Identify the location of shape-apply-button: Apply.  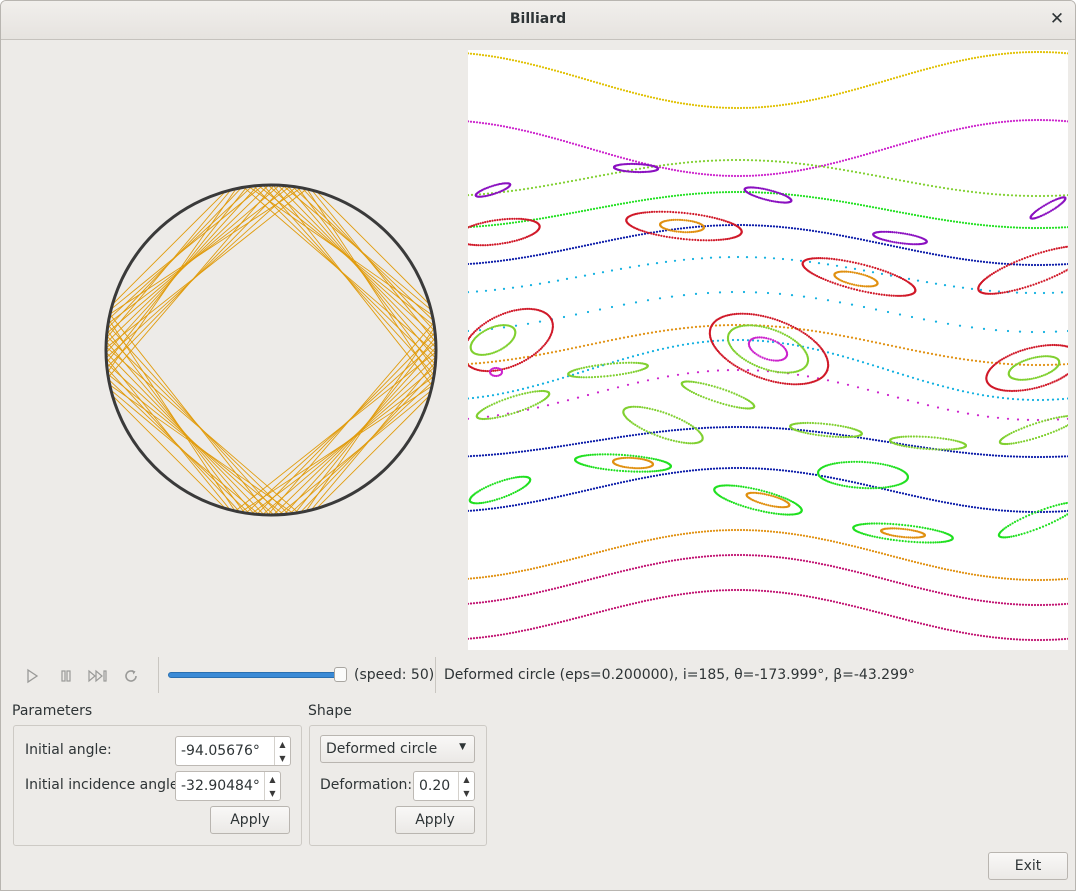
(435, 820).